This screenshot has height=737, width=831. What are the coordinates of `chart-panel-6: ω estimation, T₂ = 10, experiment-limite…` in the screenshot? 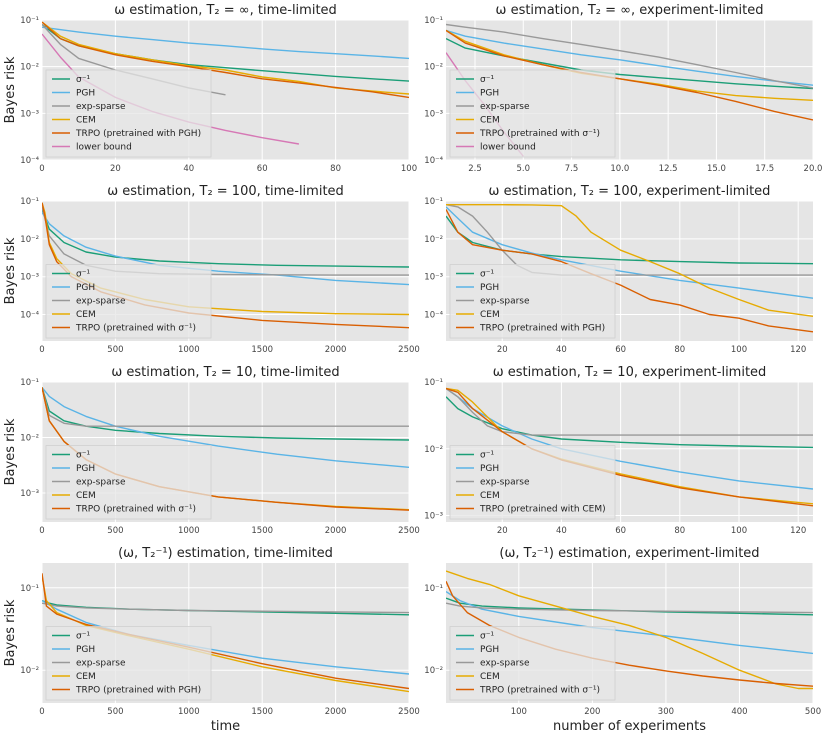 It's located at (618, 450).